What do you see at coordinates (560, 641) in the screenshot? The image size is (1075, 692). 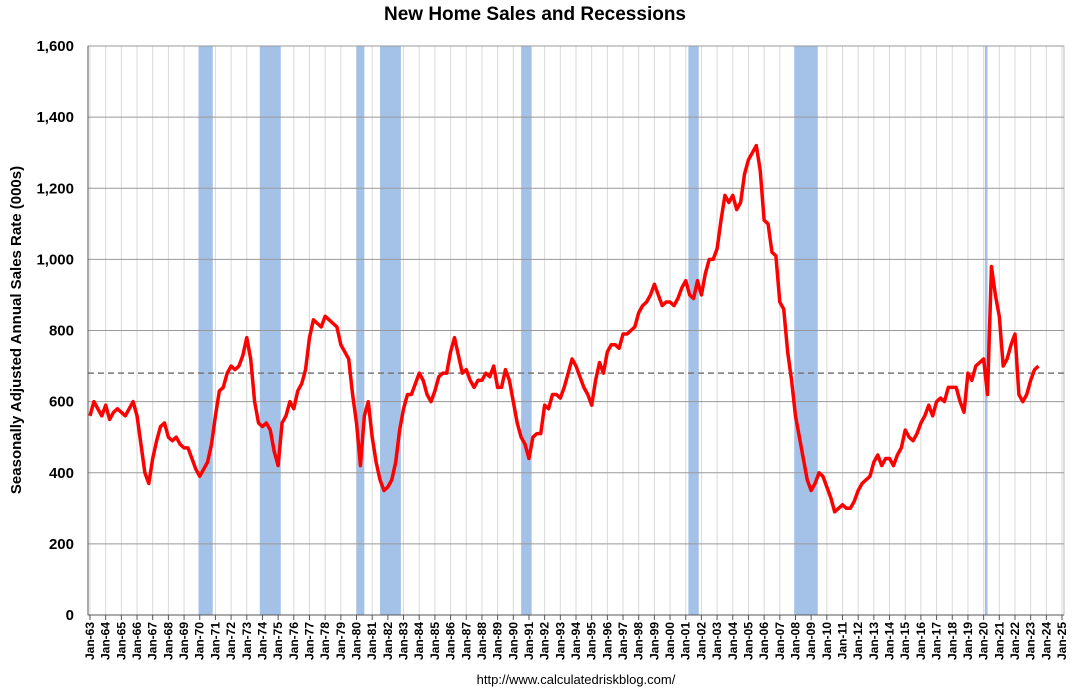 I see `x-tick-label: Jan-93` at bounding box center [560, 641].